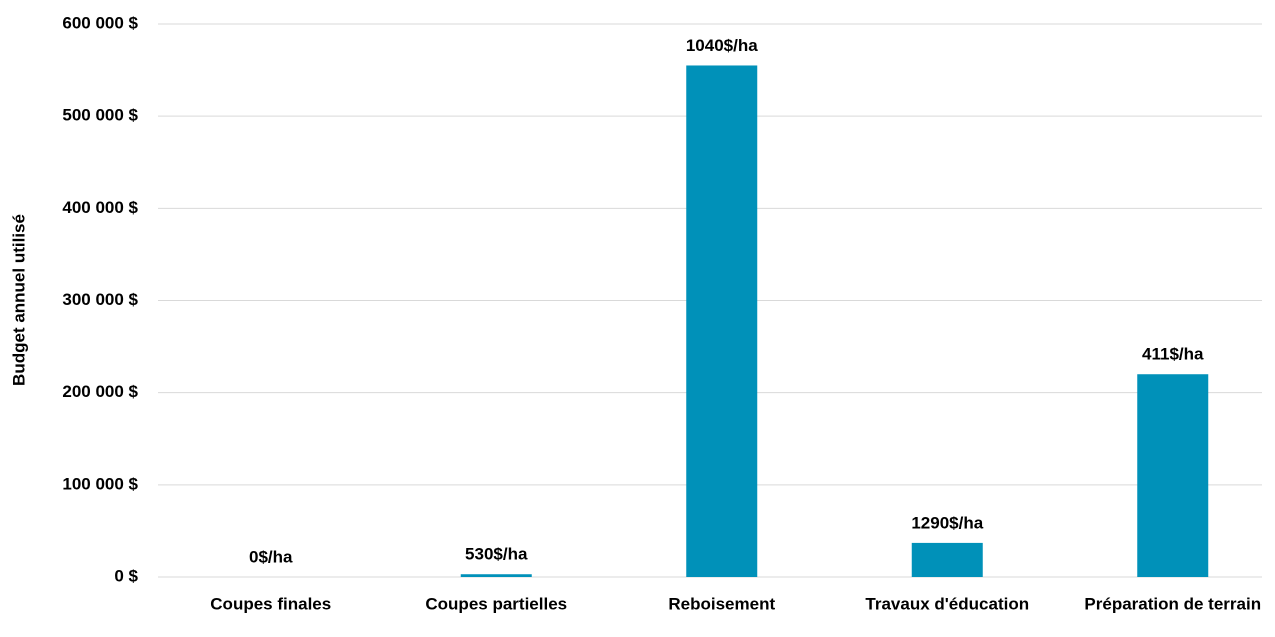 The height and width of the screenshot is (637, 1275). I want to click on x-tick-label: Coupes finales, so click(270, 603).